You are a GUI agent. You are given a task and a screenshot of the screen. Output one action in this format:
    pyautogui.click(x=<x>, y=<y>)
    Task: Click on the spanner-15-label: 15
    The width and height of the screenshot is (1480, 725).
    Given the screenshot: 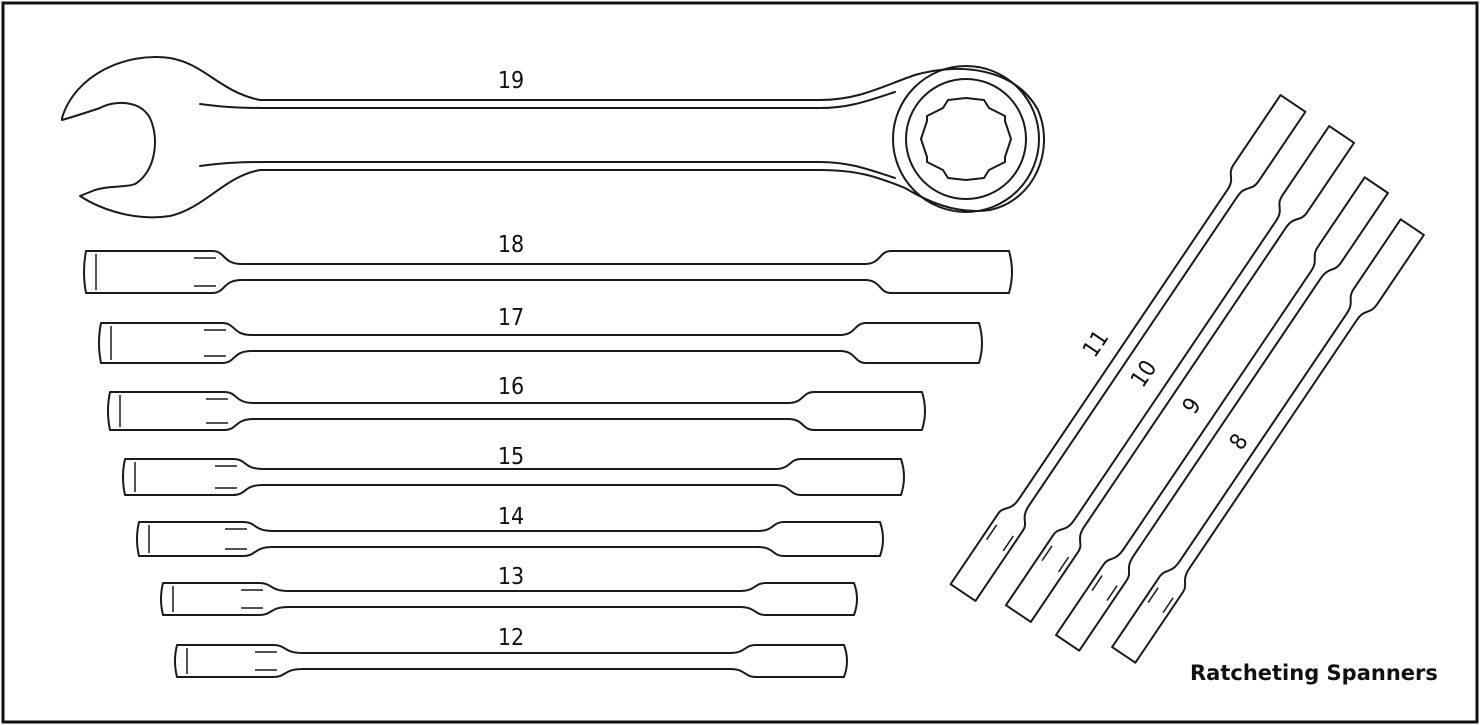 What is the action you would take?
    pyautogui.click(x=511, y=457)
    